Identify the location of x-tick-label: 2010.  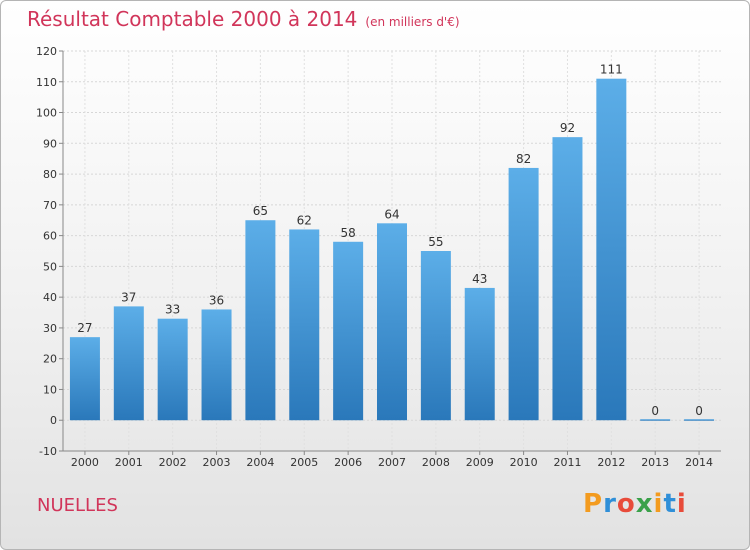
(524, 462).